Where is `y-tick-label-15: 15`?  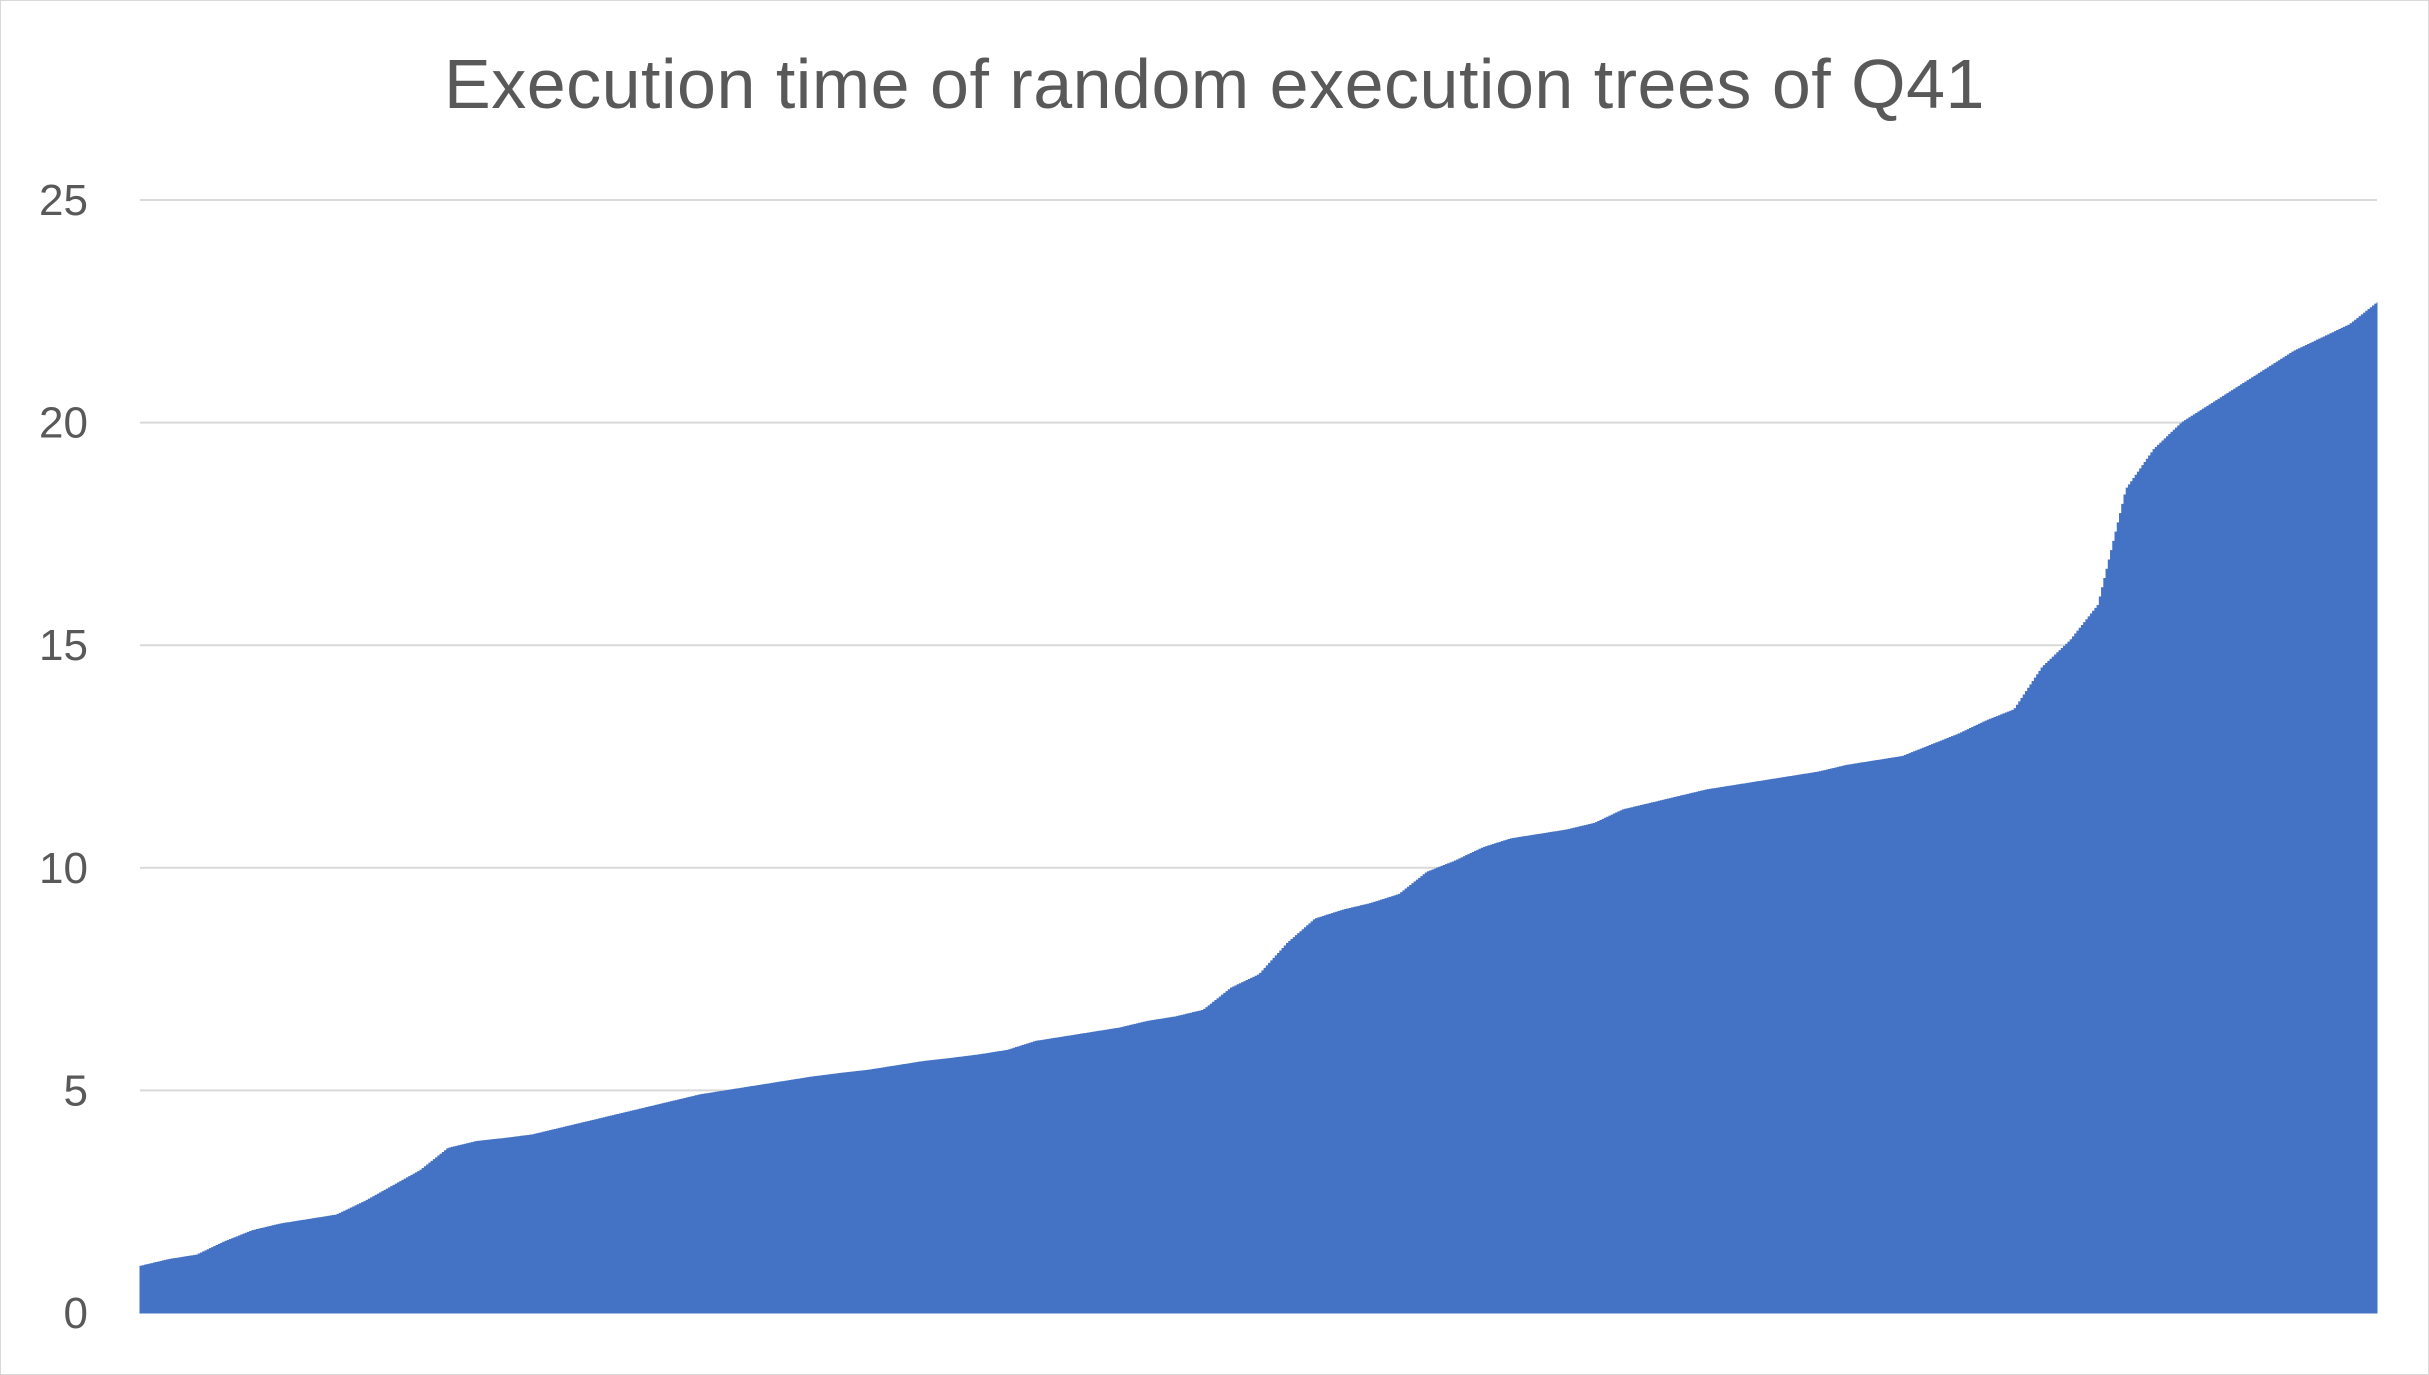 y-tick-label-15: 15 is located at coordinates (63, 645).